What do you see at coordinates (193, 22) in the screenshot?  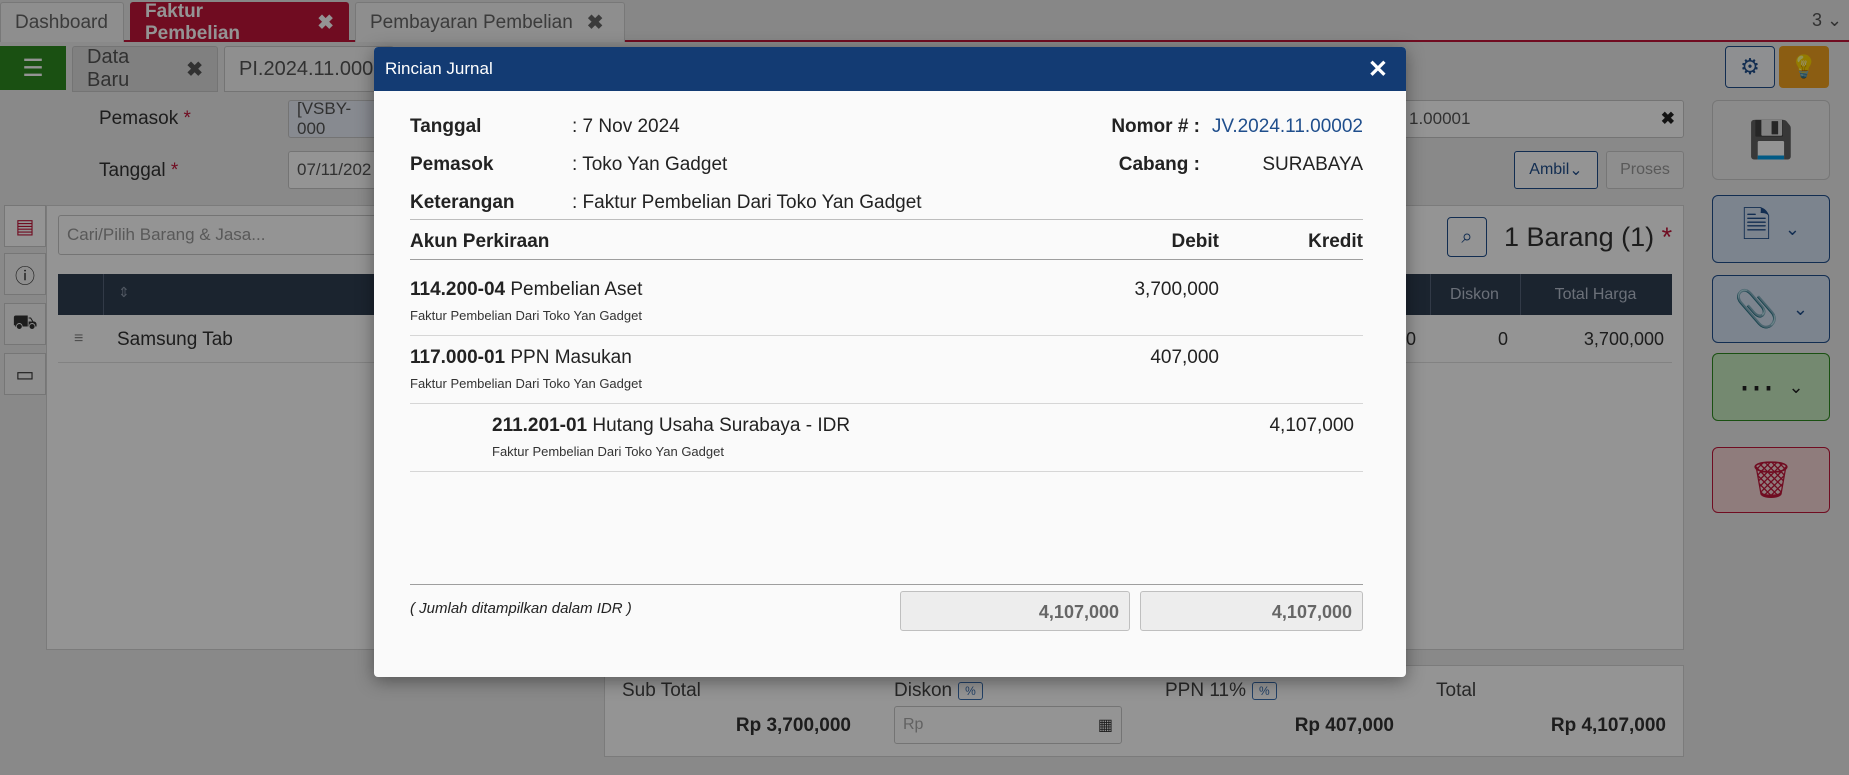 I see `tab-label: Faktur Pembelian` at bounding box center [193, 22].